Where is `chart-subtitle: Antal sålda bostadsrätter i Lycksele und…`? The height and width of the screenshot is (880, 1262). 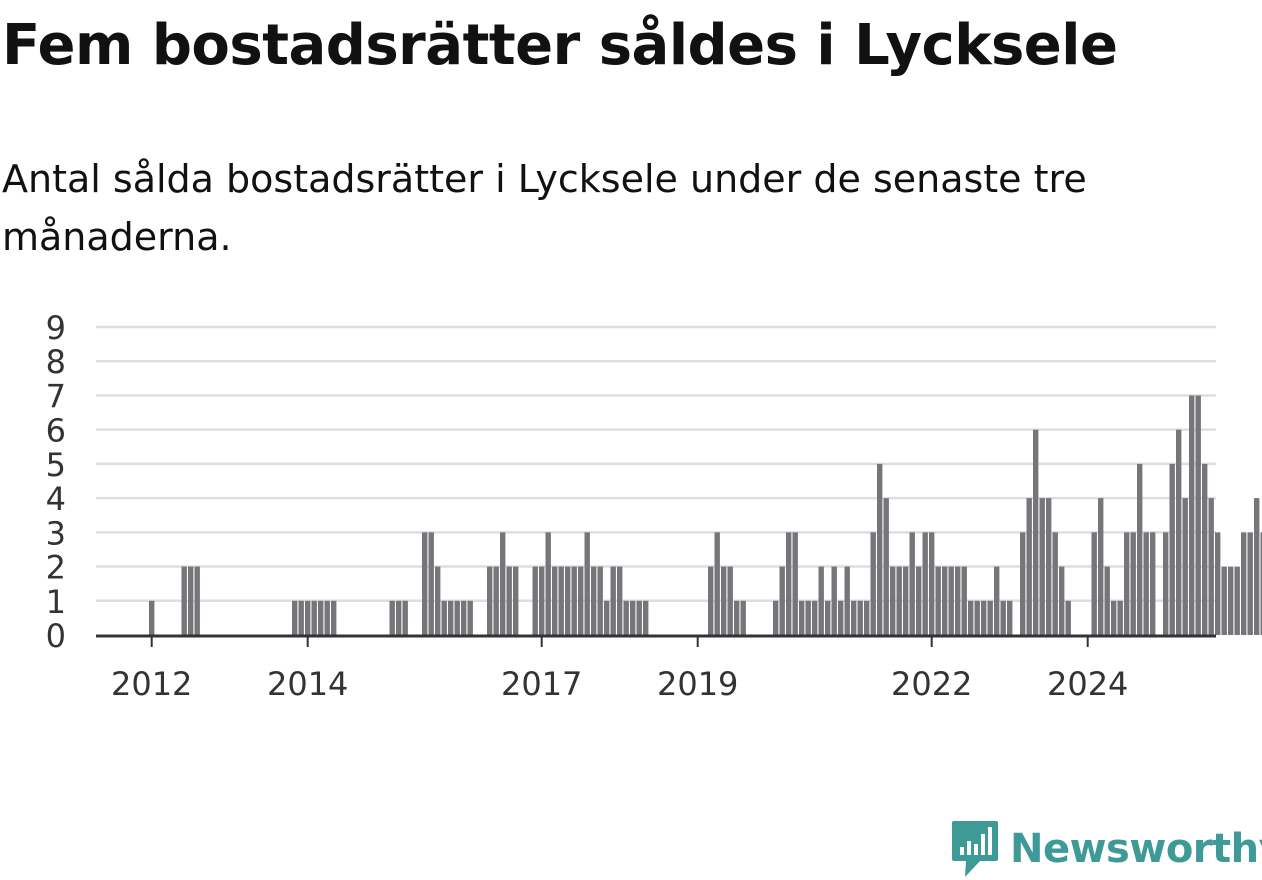 chart-subtitle: Antal sålda bostadsrätter i Lycksele und… is located at coordinates (617, 208).